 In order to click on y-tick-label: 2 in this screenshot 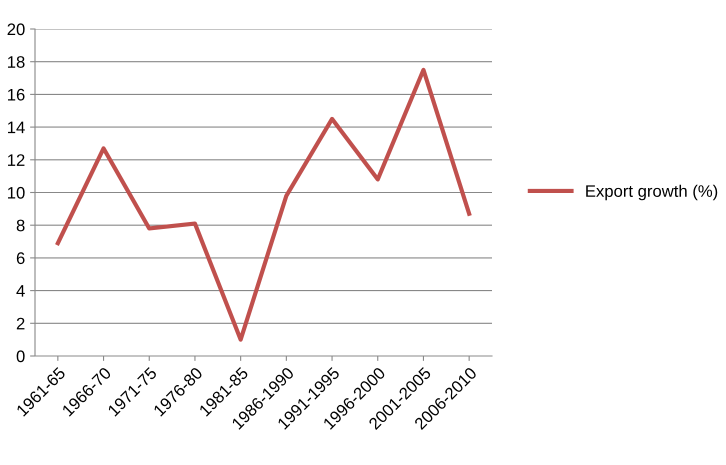, I will do `click(20, 324)`.